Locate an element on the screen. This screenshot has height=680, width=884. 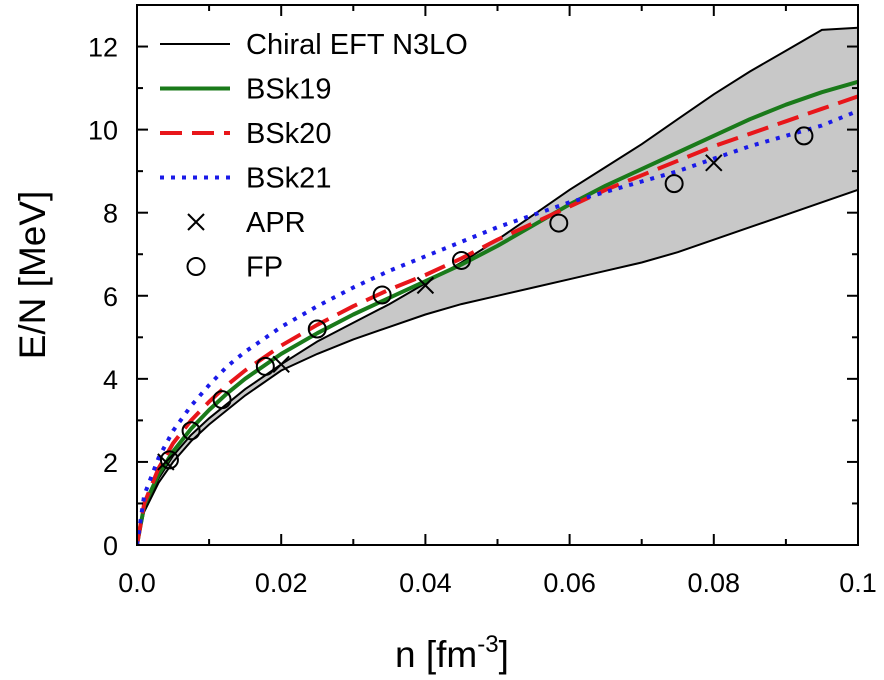
x-axis-title-end: ] is located at coordinates (504, 654).